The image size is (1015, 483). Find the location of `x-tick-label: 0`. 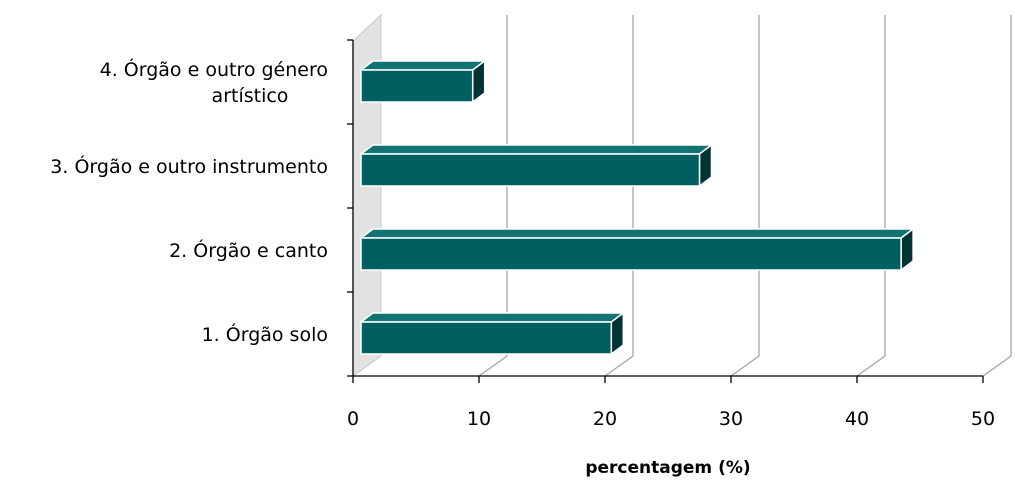

x-tick-label: 0 is located at coordinates (353, 419).